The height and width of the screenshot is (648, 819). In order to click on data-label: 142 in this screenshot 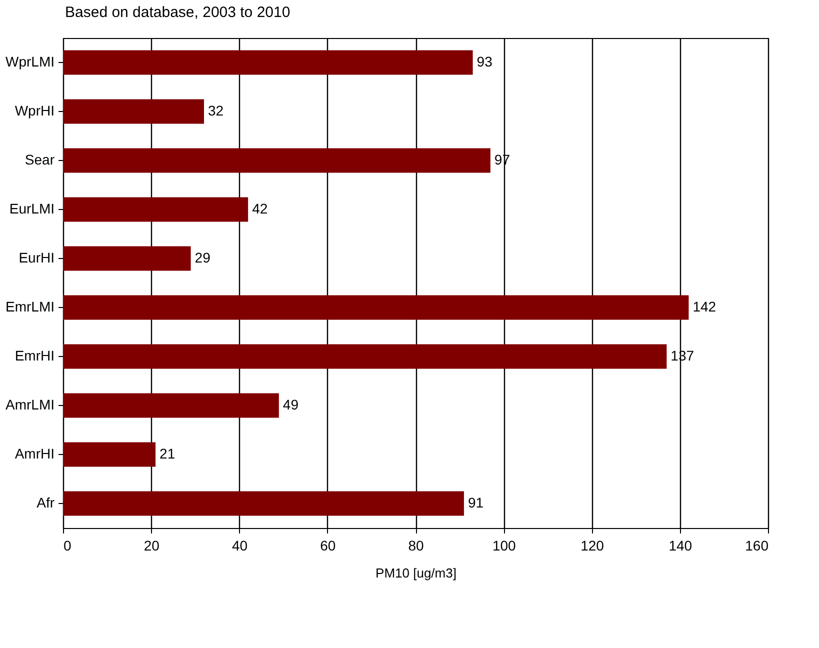, I will do `click(704, 306)`.